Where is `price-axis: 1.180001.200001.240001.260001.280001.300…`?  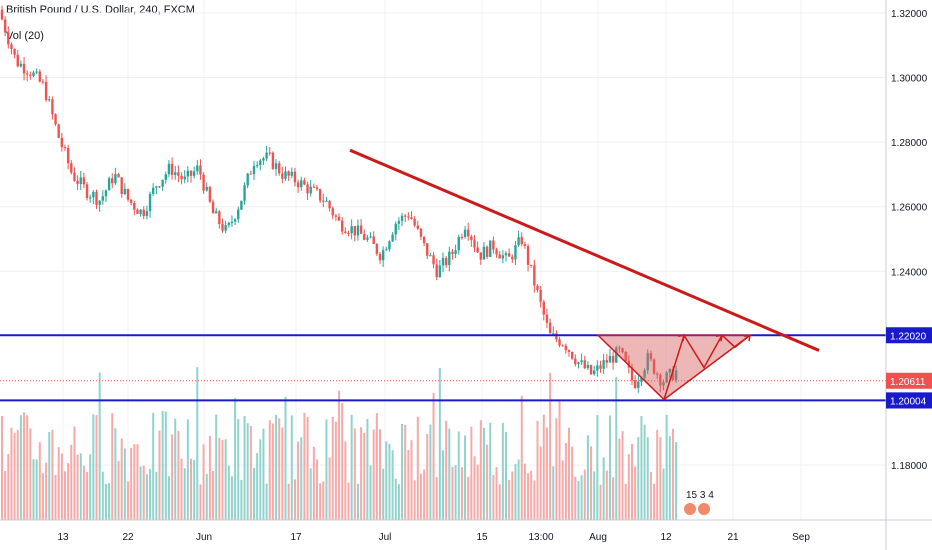
price-axis: 1.180001.200001.240001.260001.280001.300… is located at coordinates (908, 275).